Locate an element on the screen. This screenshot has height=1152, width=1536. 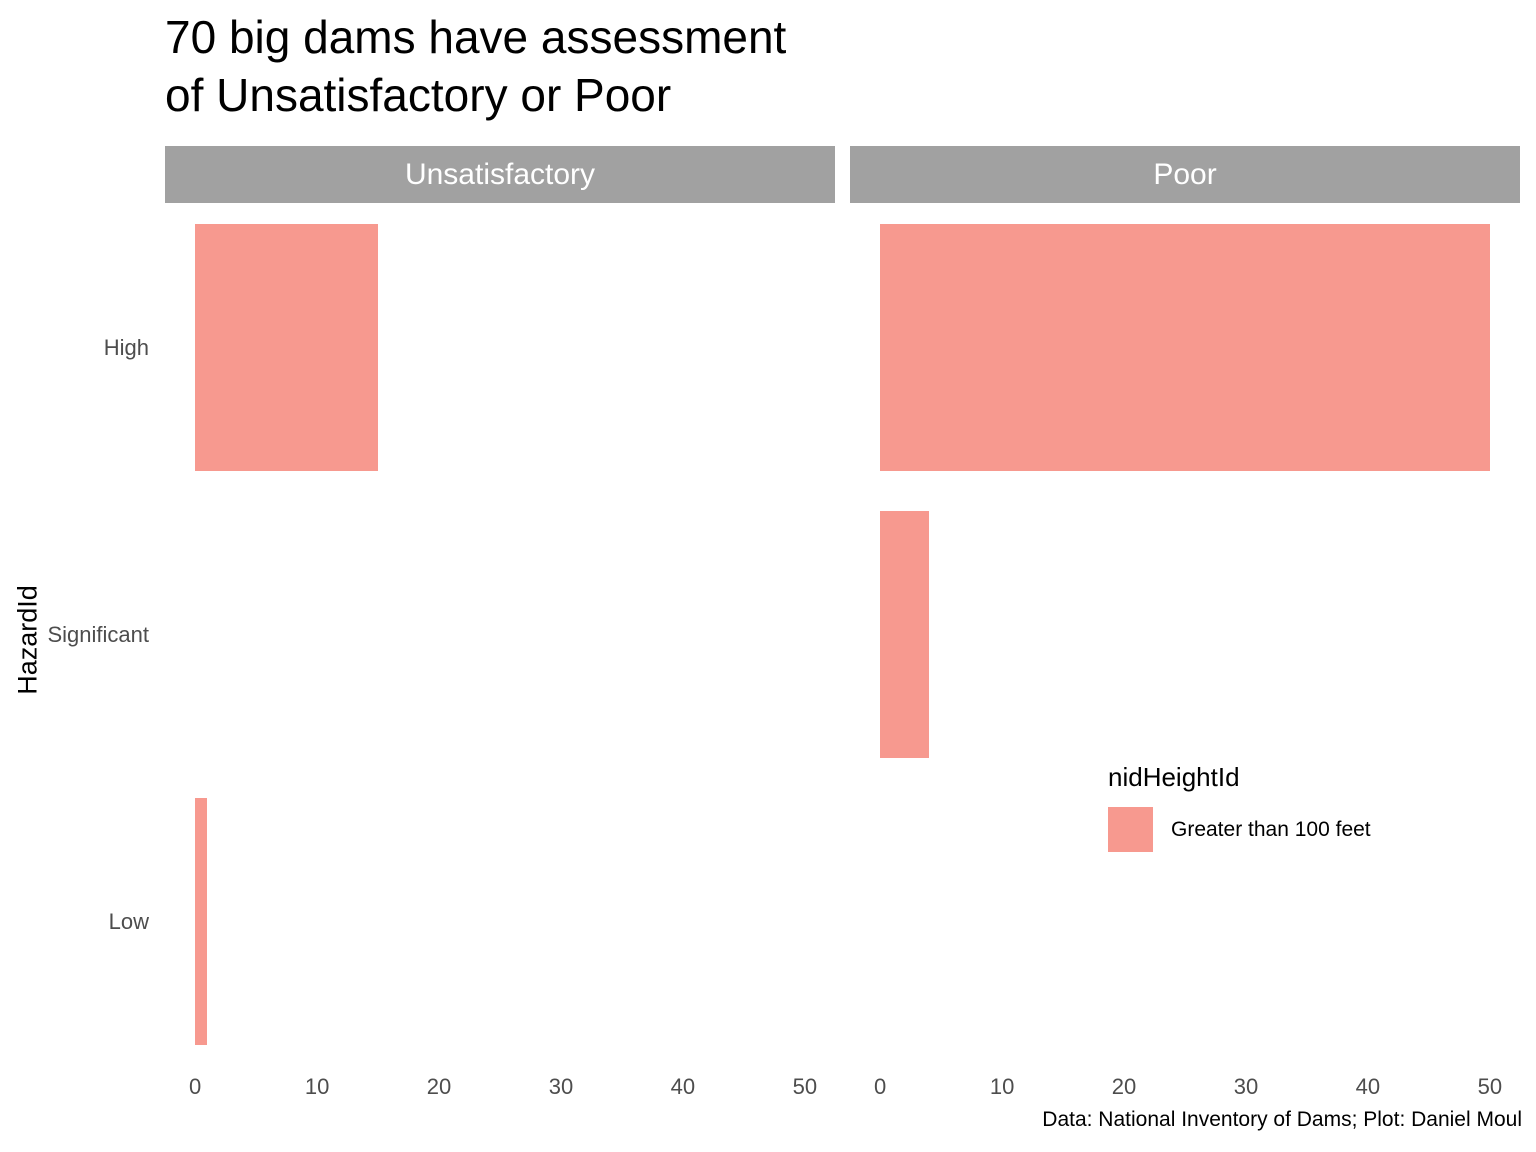
legend-item: Greater than 100 feet is located at coordinates (1239, 829).